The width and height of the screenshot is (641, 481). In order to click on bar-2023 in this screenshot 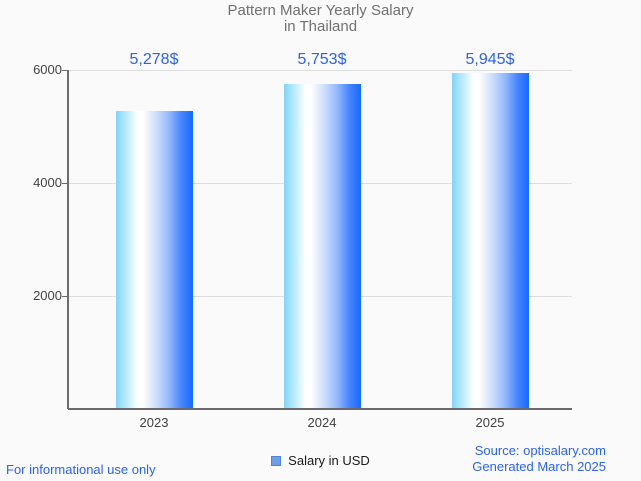, I will do `click(154, 259)`.